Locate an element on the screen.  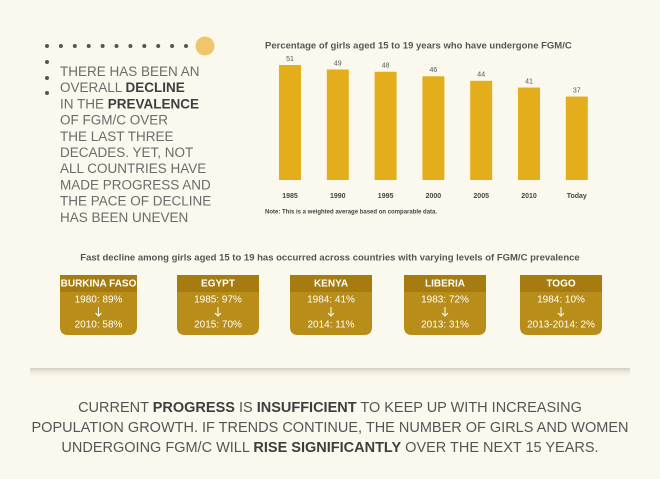
text-segment: UNDERGOING FGM/C WILL is located at coordinates (157, 448).